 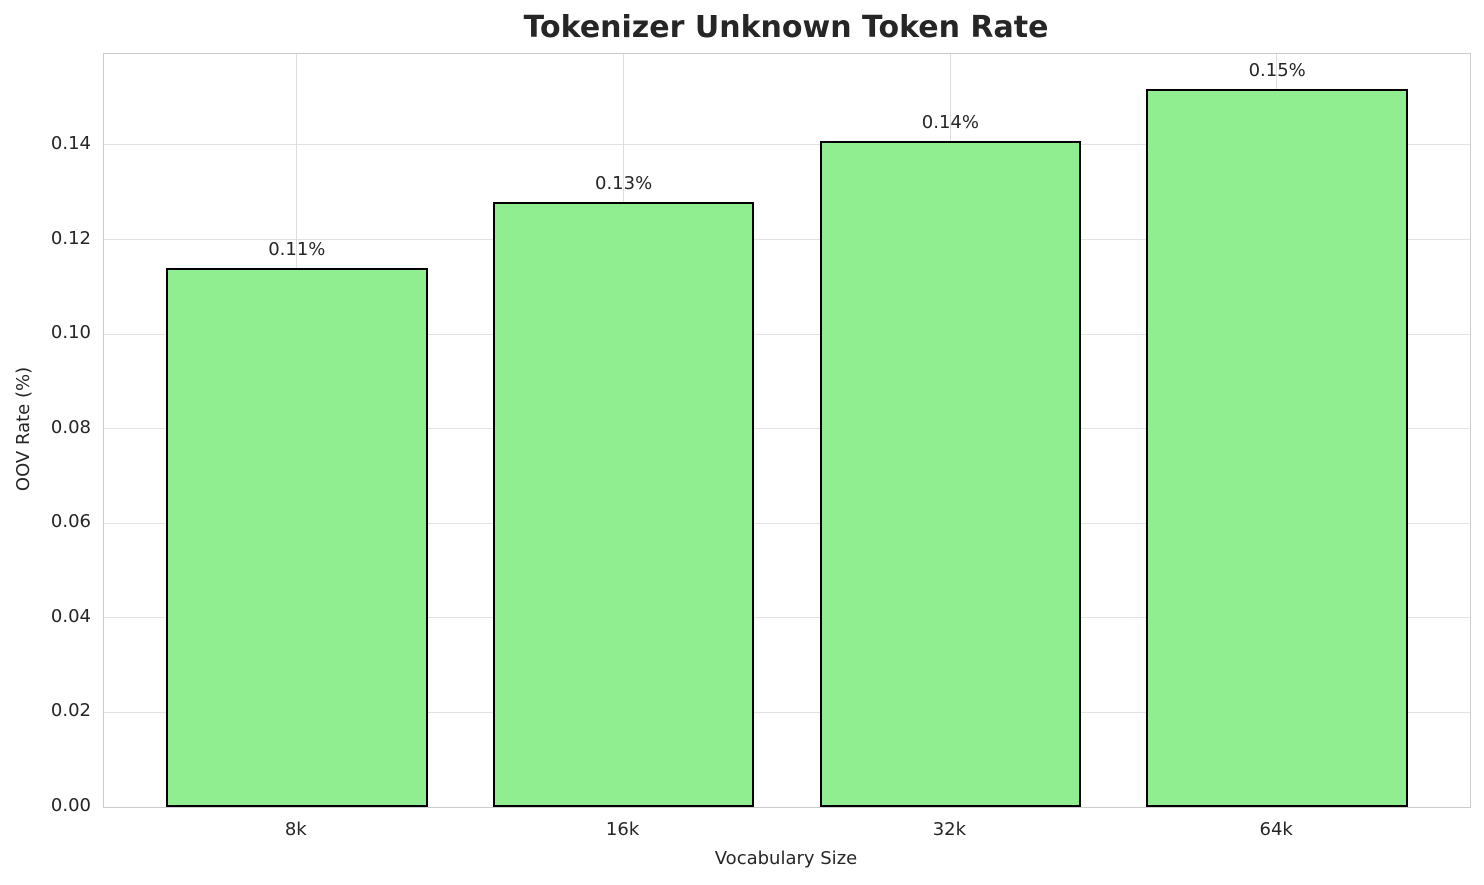 What do you see at coordinates (70, 144) in the screenshot?
I see `y-tick-label: 0.14` at bounding box center [70, 144].